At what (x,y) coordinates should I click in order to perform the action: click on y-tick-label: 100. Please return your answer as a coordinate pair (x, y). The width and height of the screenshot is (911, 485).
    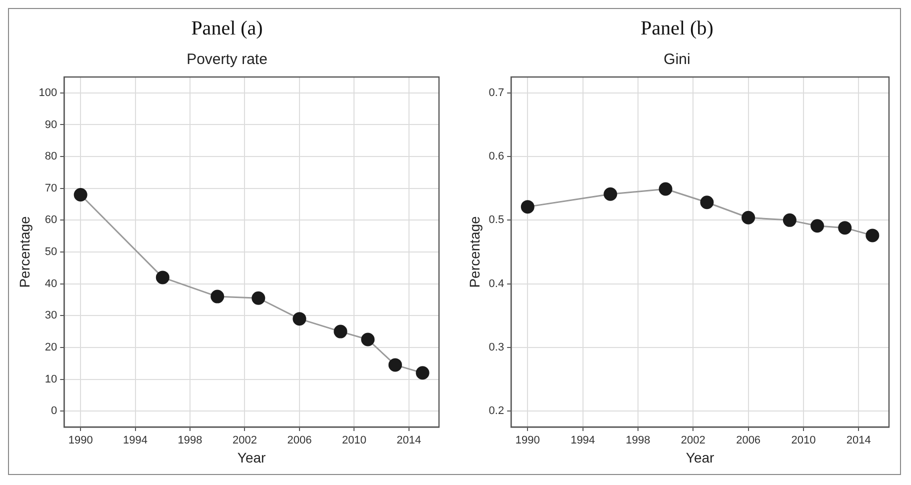
    Looking at the image, I should click on (48, 92).